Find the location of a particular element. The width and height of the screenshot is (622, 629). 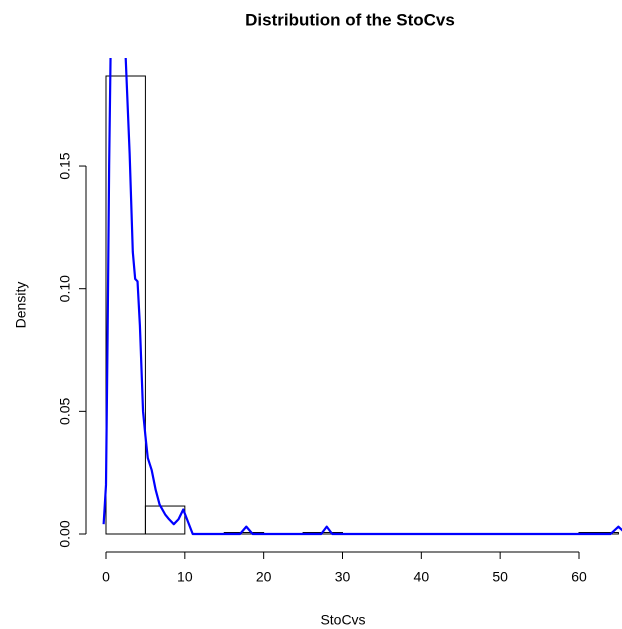

y-axis-label: Density is located at coordinates (21, 305).